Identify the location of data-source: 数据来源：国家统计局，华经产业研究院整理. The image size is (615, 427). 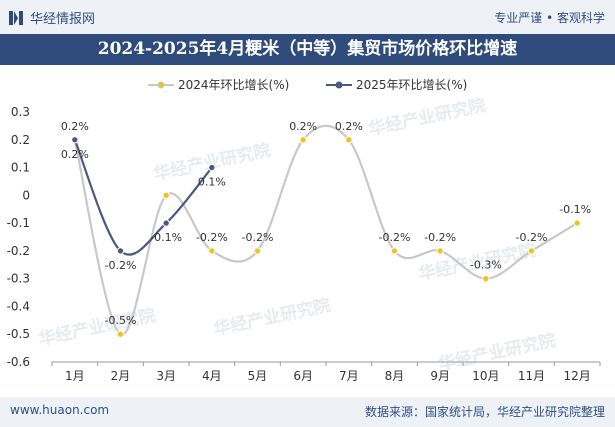
(484, 412).